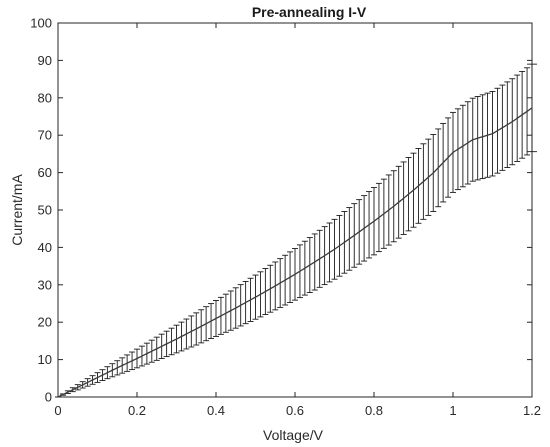 This screenshot has height=447, width=550. Describe the element at coordinates (137, 410) in the screenshot. I see `x-tick-label: 0.2` at that location.